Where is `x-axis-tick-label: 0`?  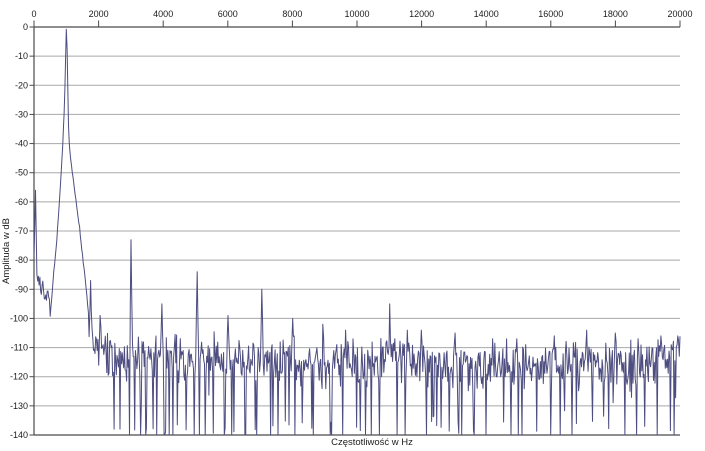
x-axis-tick-label: 0 is located at coordinates (33, 14).